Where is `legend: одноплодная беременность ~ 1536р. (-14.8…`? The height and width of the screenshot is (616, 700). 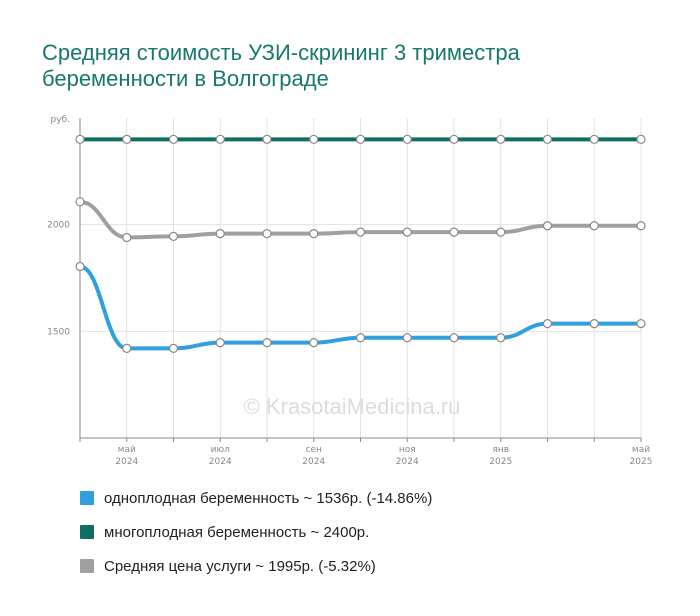
legend: одноплодная беременность ~ 1536р. (-14.8… is located at coordinates (256, 532).